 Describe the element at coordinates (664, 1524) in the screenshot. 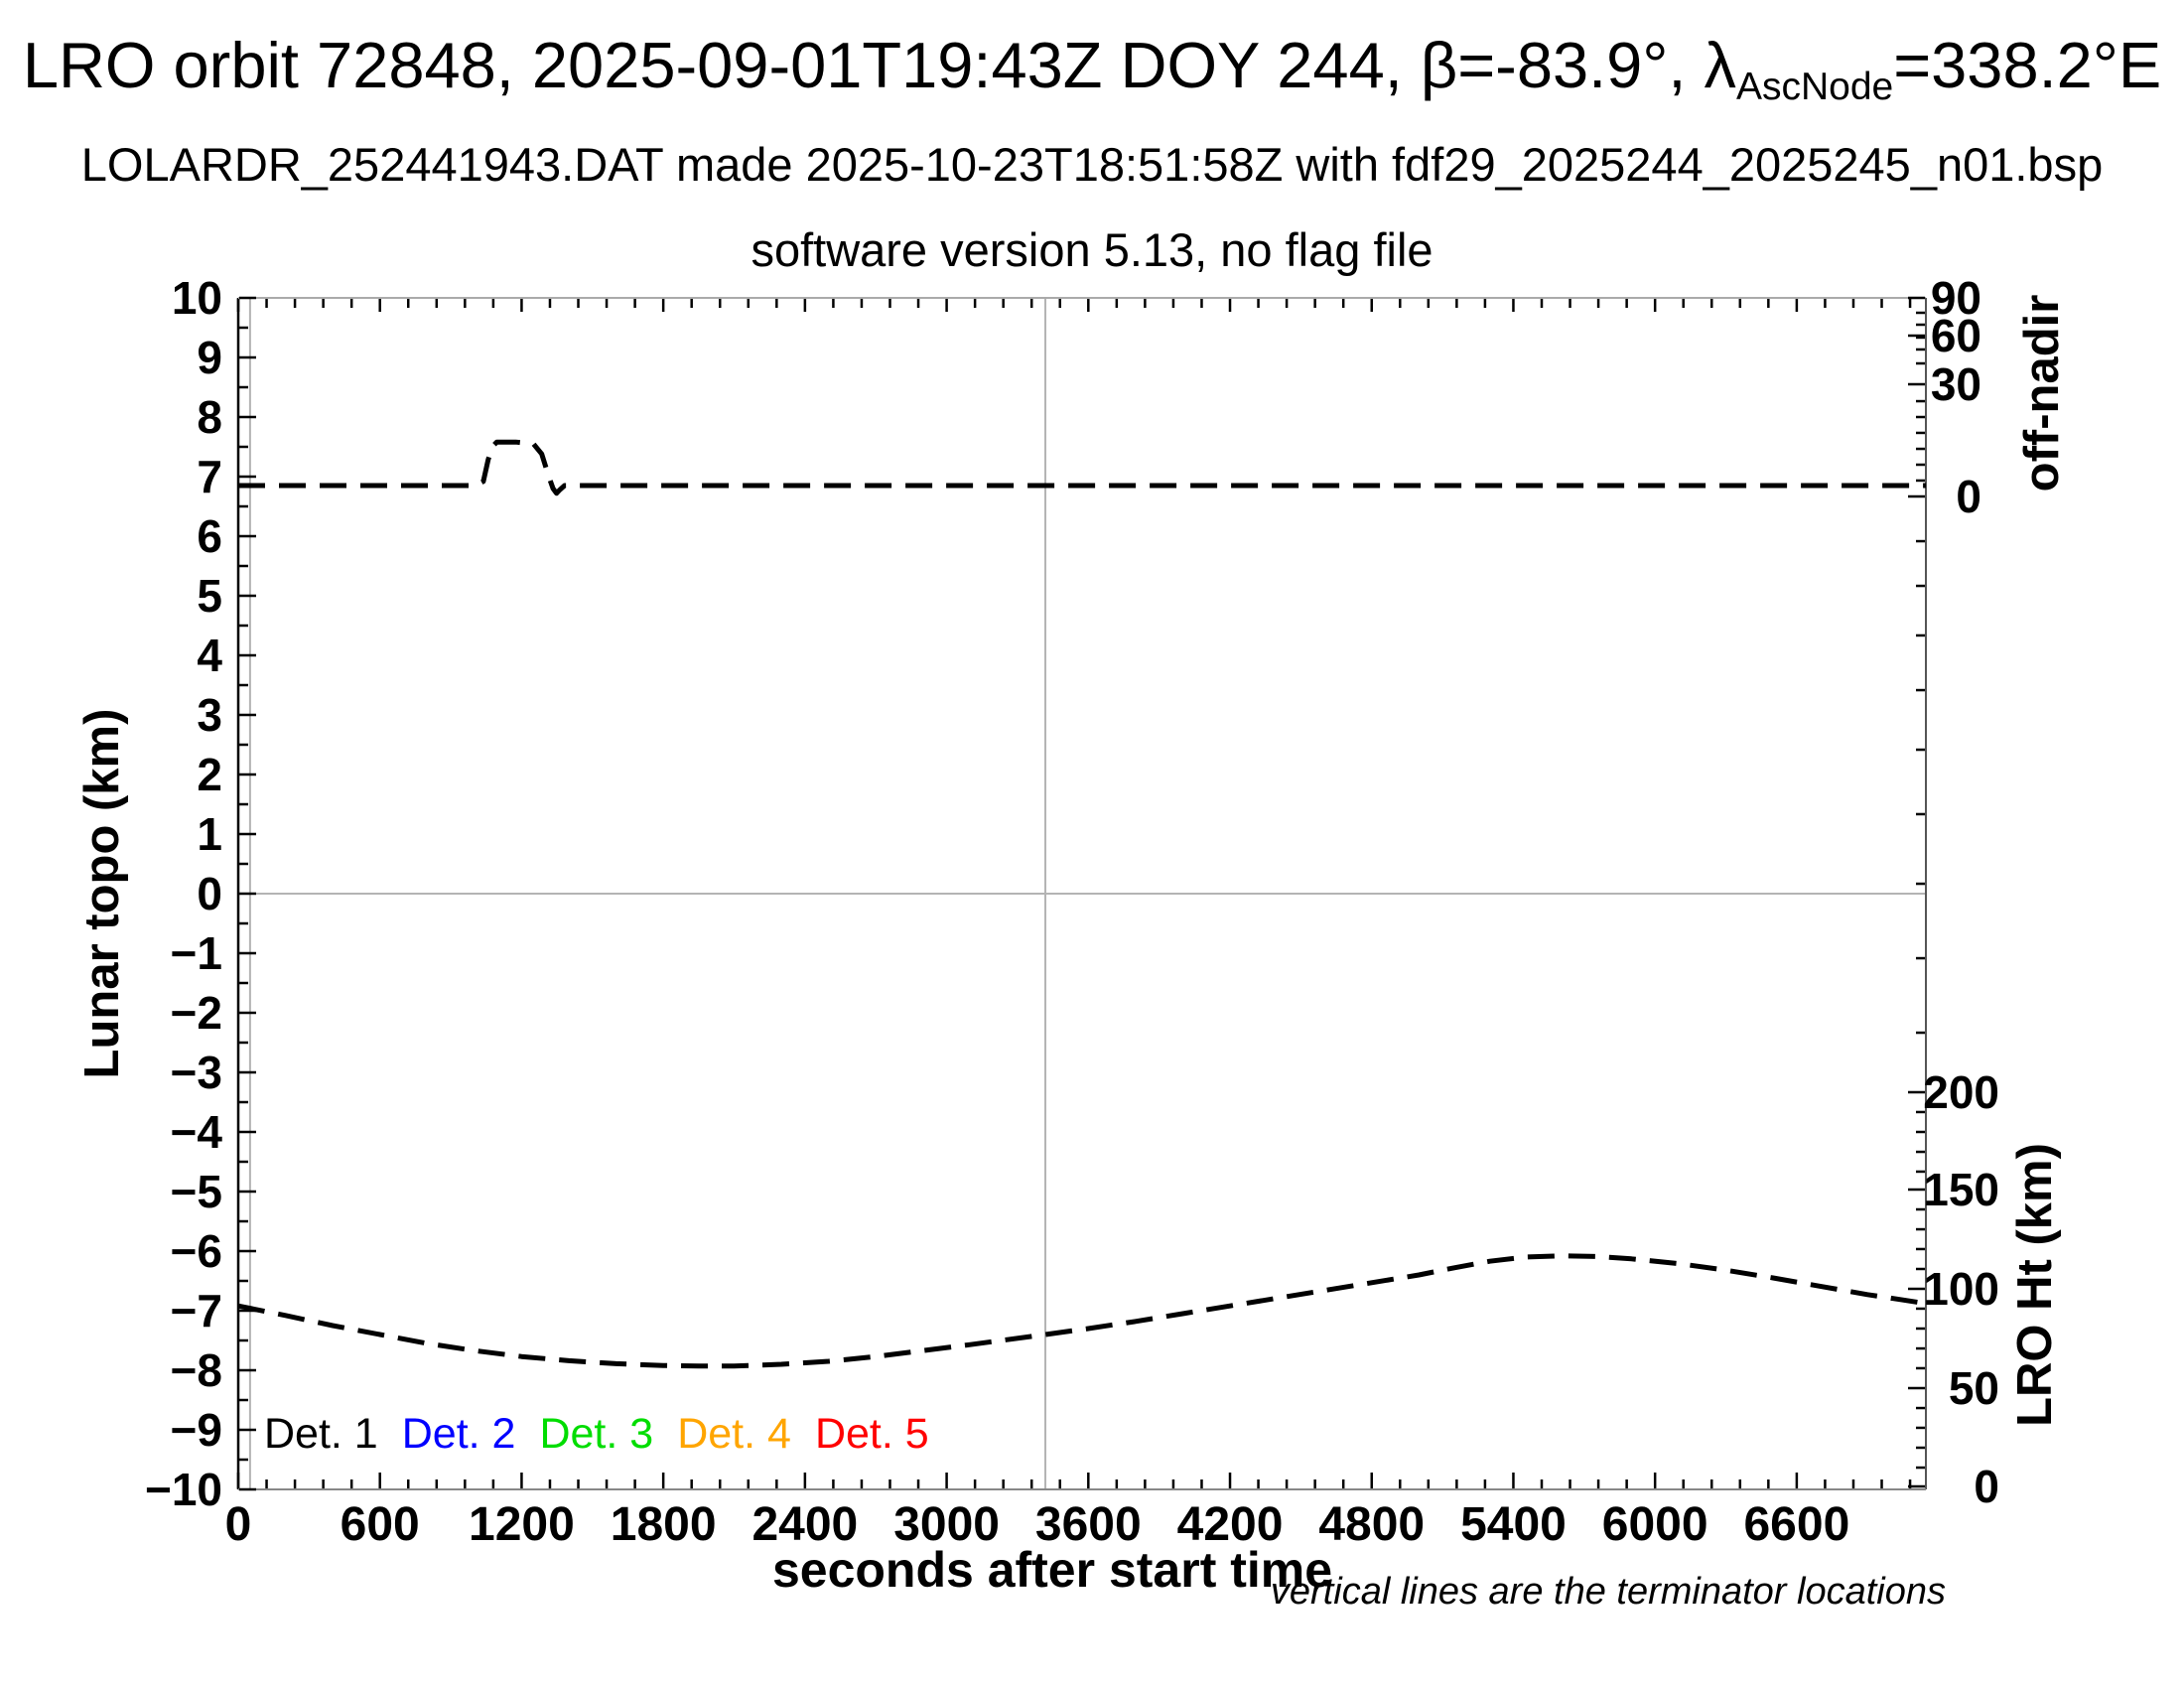

I see `x-tick-label: 1800` at that location.